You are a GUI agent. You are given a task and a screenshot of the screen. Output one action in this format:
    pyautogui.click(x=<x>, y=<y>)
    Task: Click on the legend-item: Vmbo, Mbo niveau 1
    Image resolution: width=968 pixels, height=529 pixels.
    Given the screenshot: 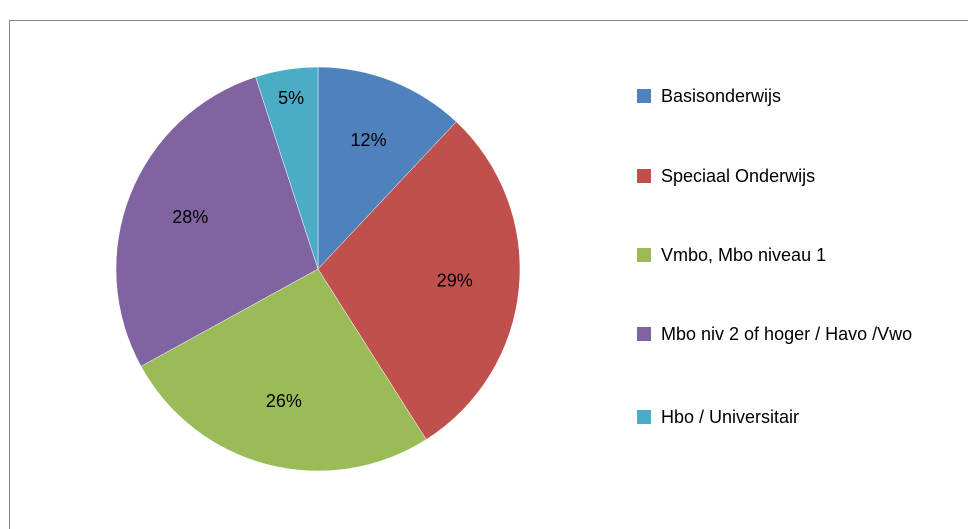 What is the action you would take?
    pyautogui.click(x=797, y=255)
    